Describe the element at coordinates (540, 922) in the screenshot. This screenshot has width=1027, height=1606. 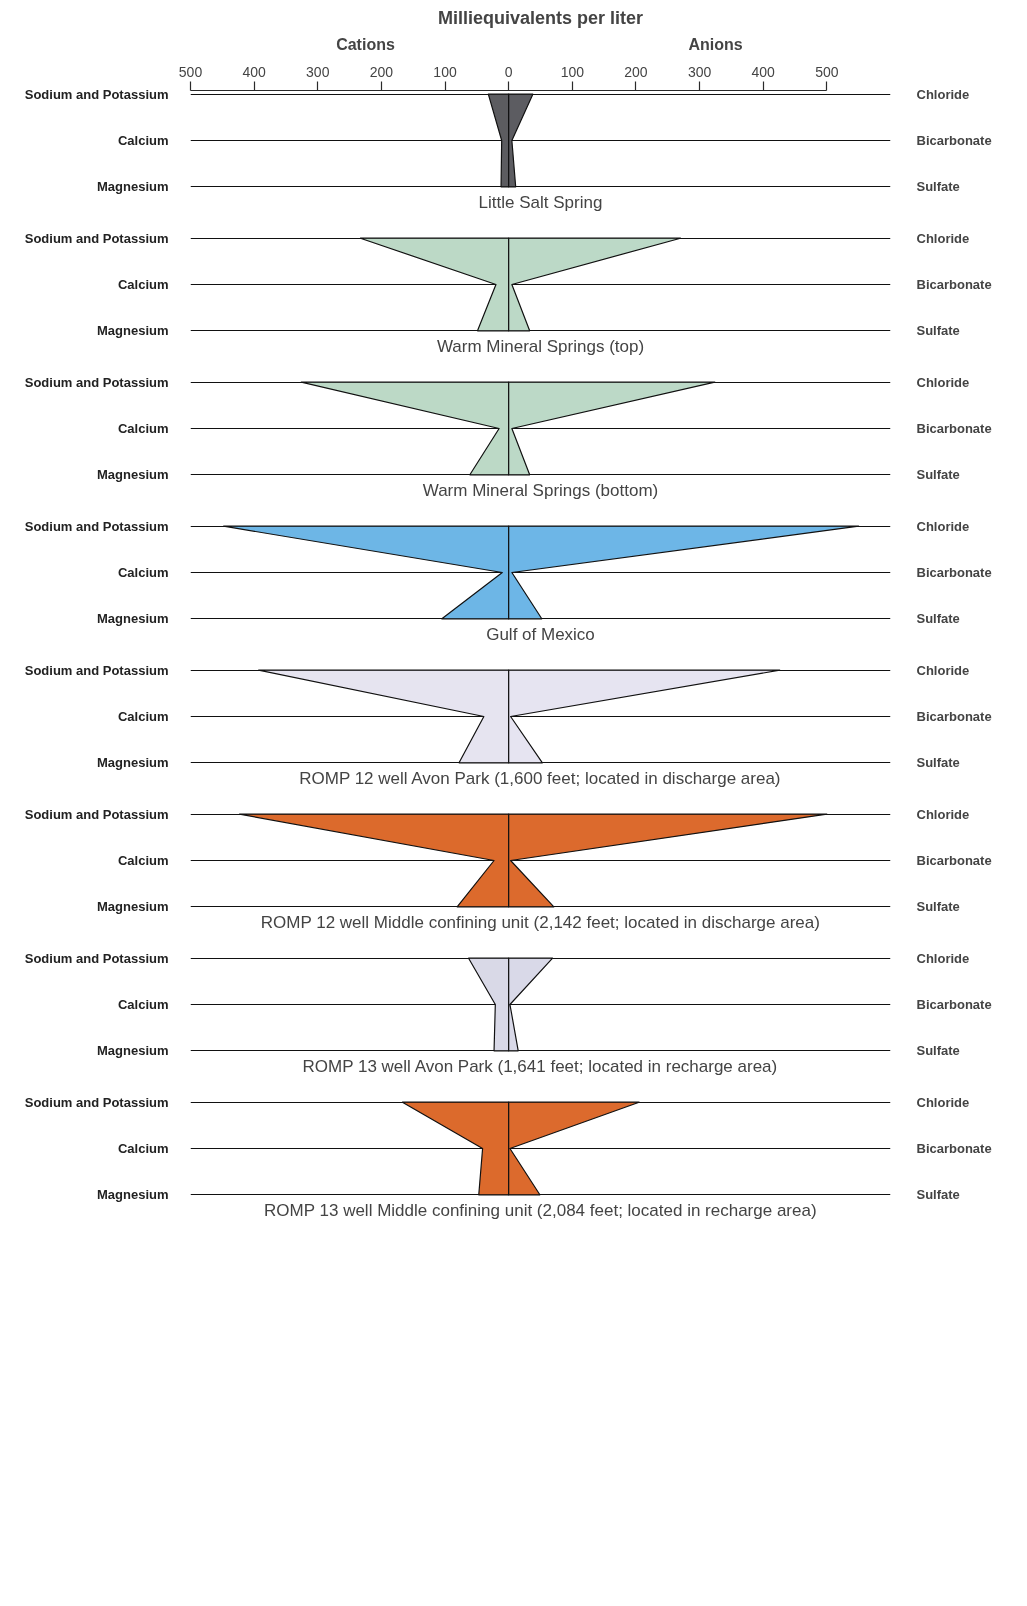
I see `x-axis-title: ROMP 12 well Middle confining unit (2,142 feet; located in discharge area)` at that location.